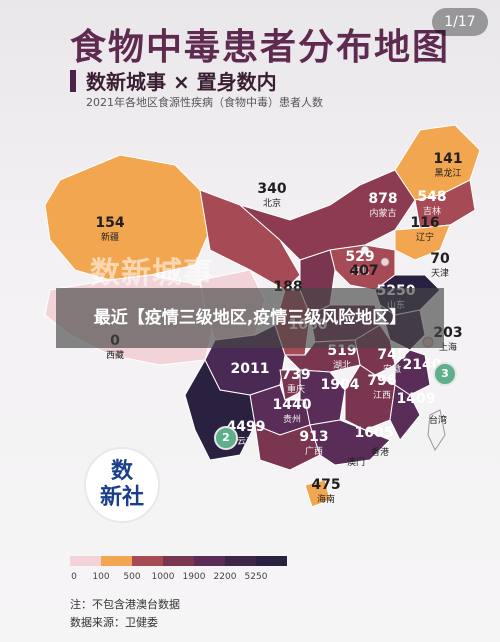 The width and height of the screenshot is (500, 642). I want to click on region-beijing, so click(365, 250).